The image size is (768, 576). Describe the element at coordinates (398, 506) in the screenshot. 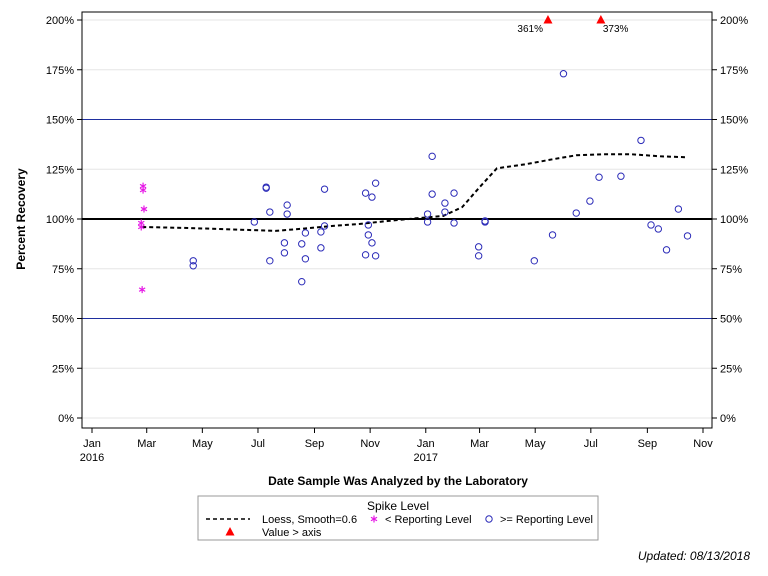

I see `legend-title: Spike Level` at that location.